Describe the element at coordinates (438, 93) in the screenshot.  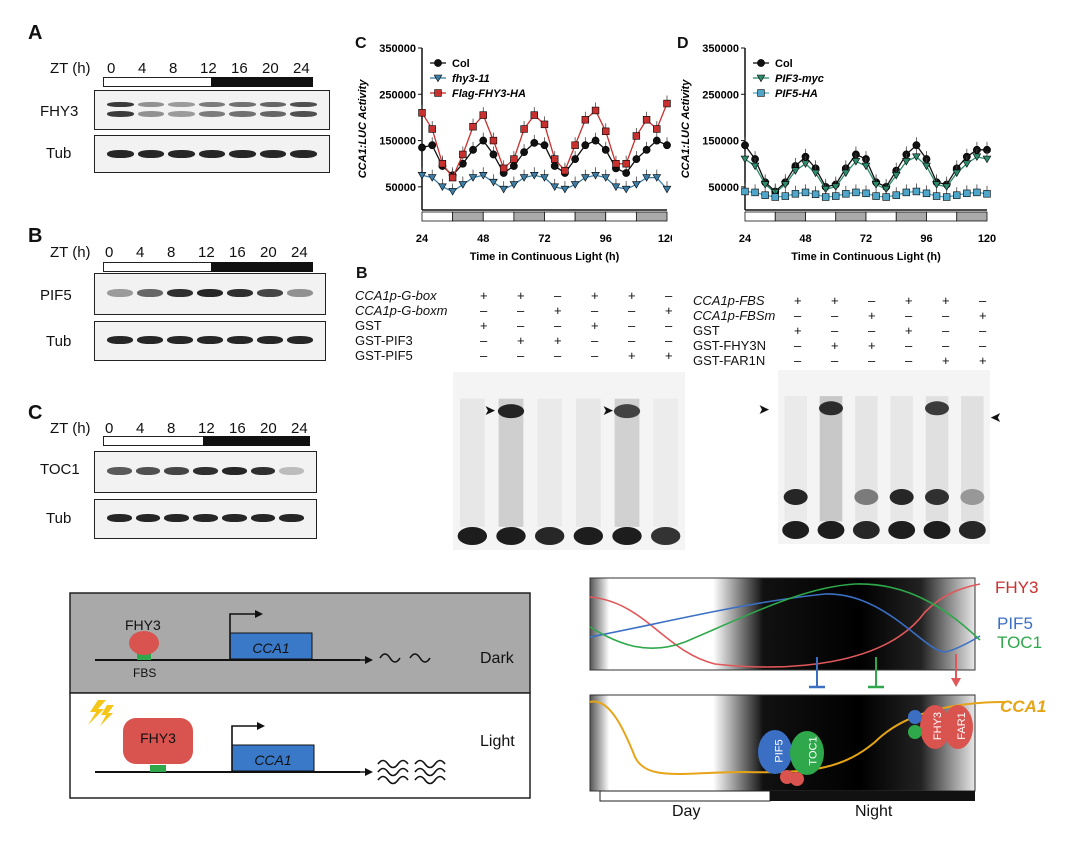
I see `legend-marker` at that location.